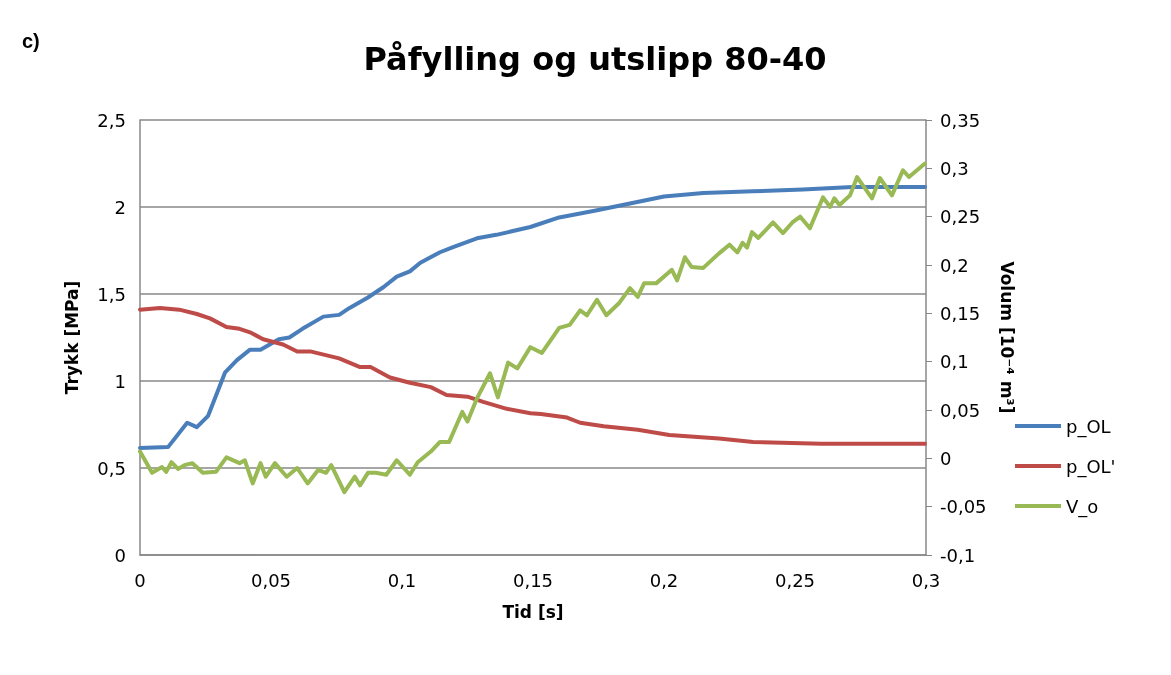 The height and width of the screenshot is (675, 1171). Describe the element at coordinates (120, 207) in the screenshot. I see `y-tick-label: 2` at that location.